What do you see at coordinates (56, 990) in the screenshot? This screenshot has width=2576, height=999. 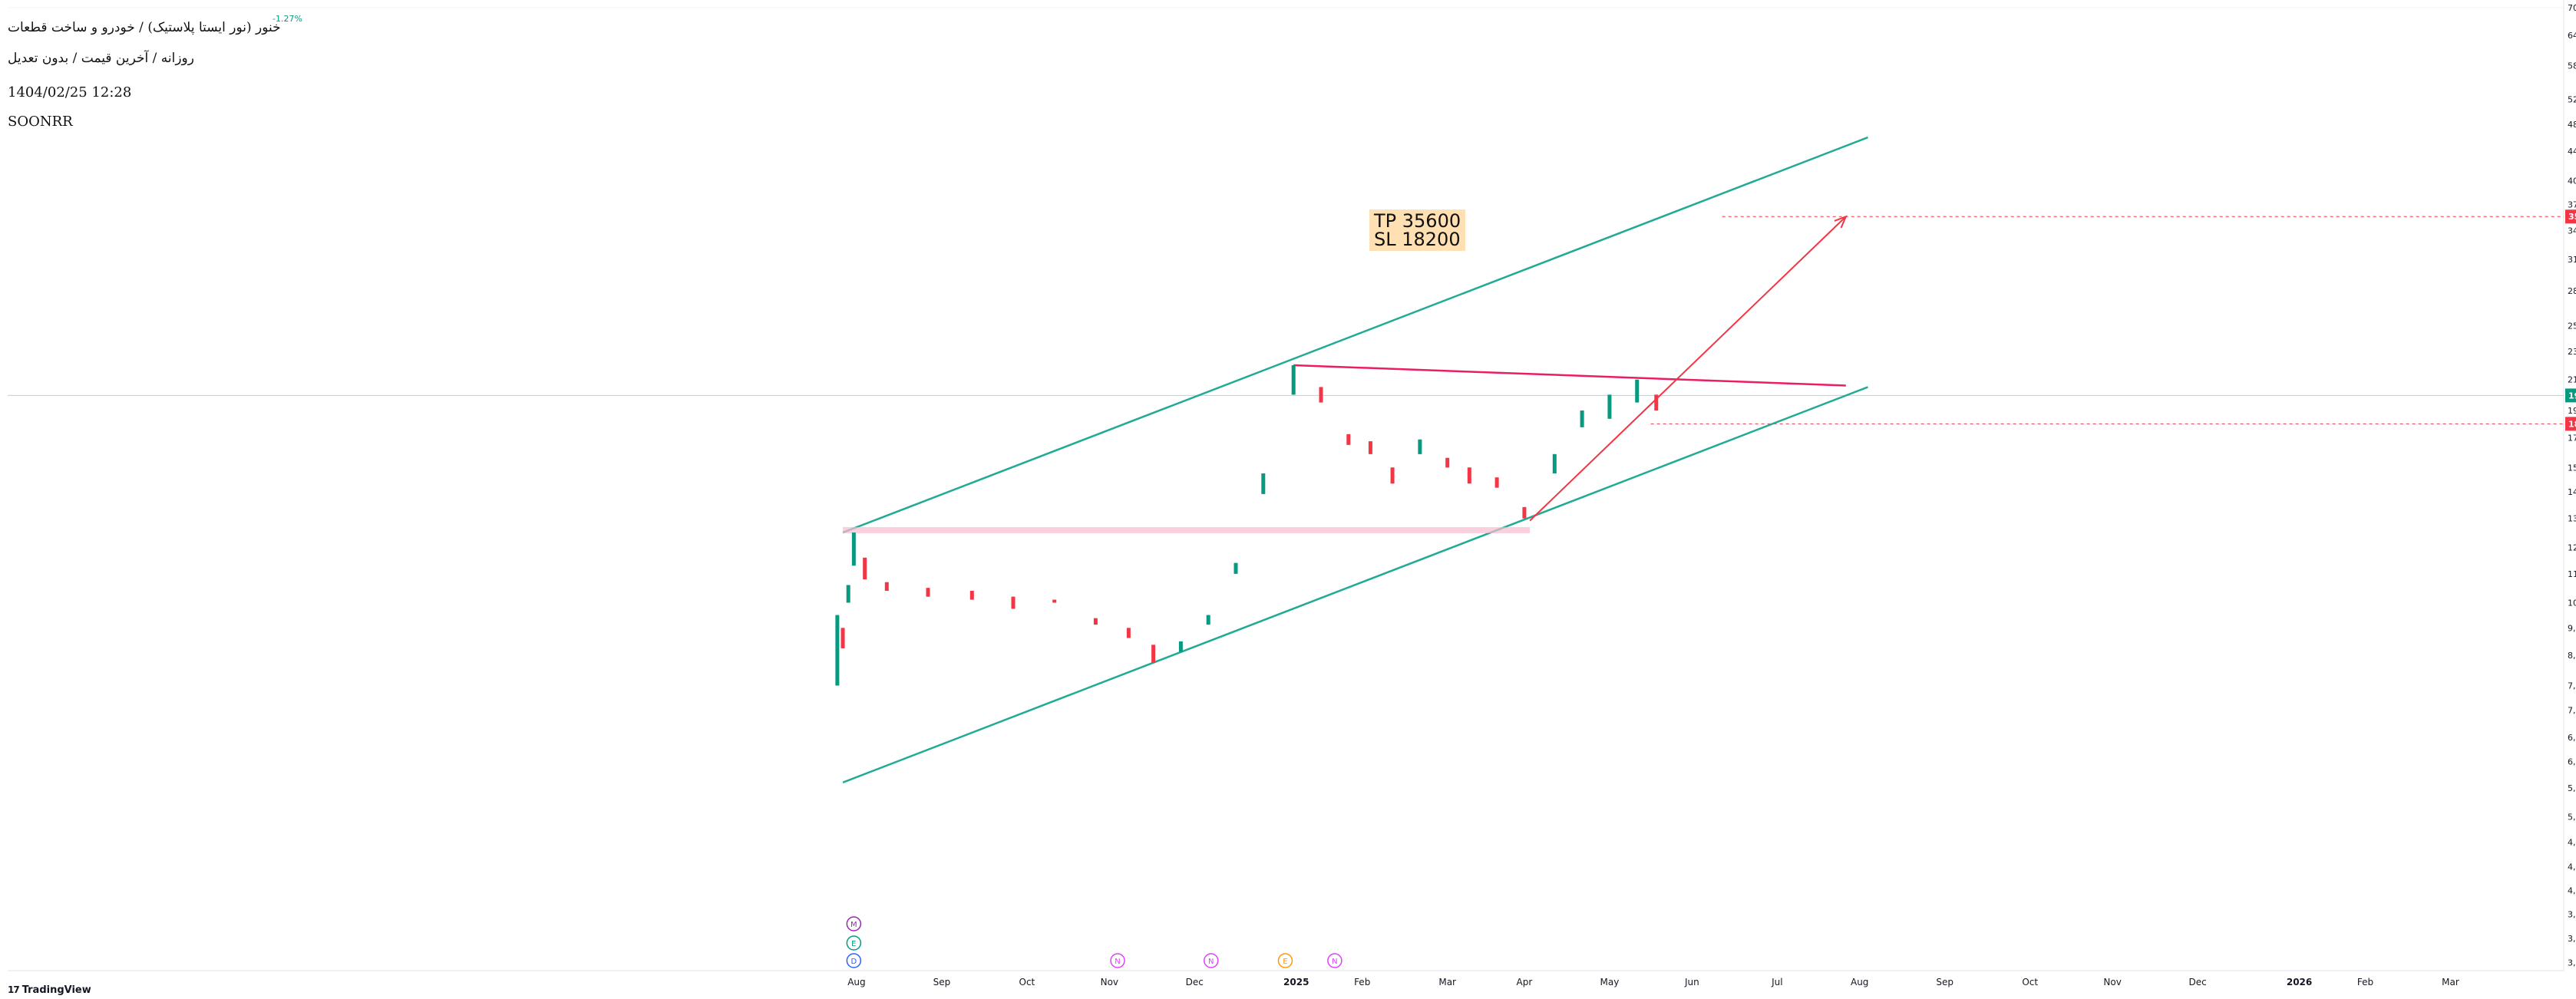 I see `brand-label: TradingView` at bounding box center [56, 990].